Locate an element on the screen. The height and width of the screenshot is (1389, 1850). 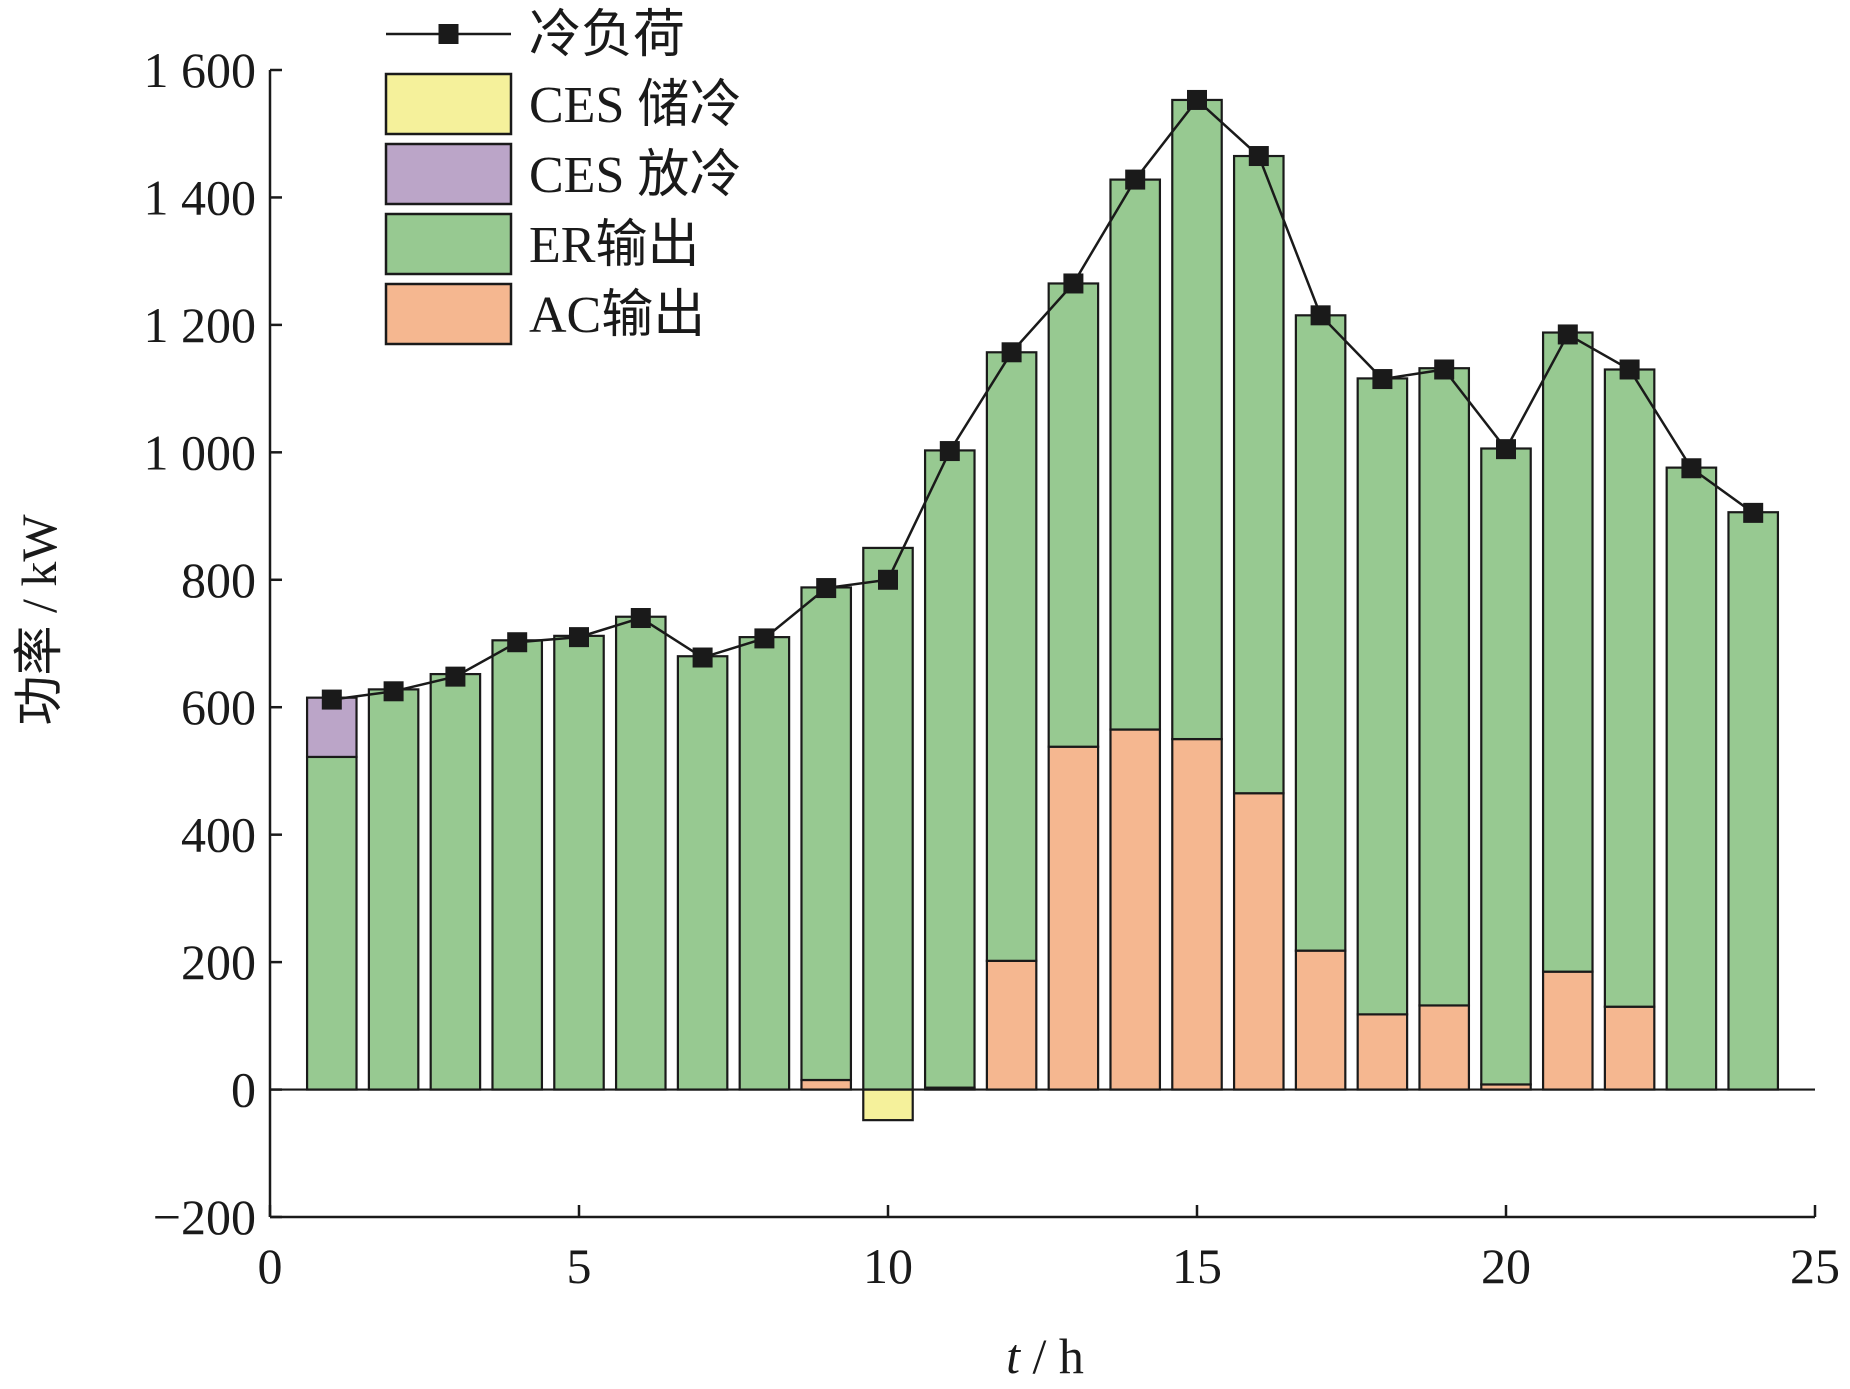
y-tick-label: 1 200 is located at coordinates (200, 325).